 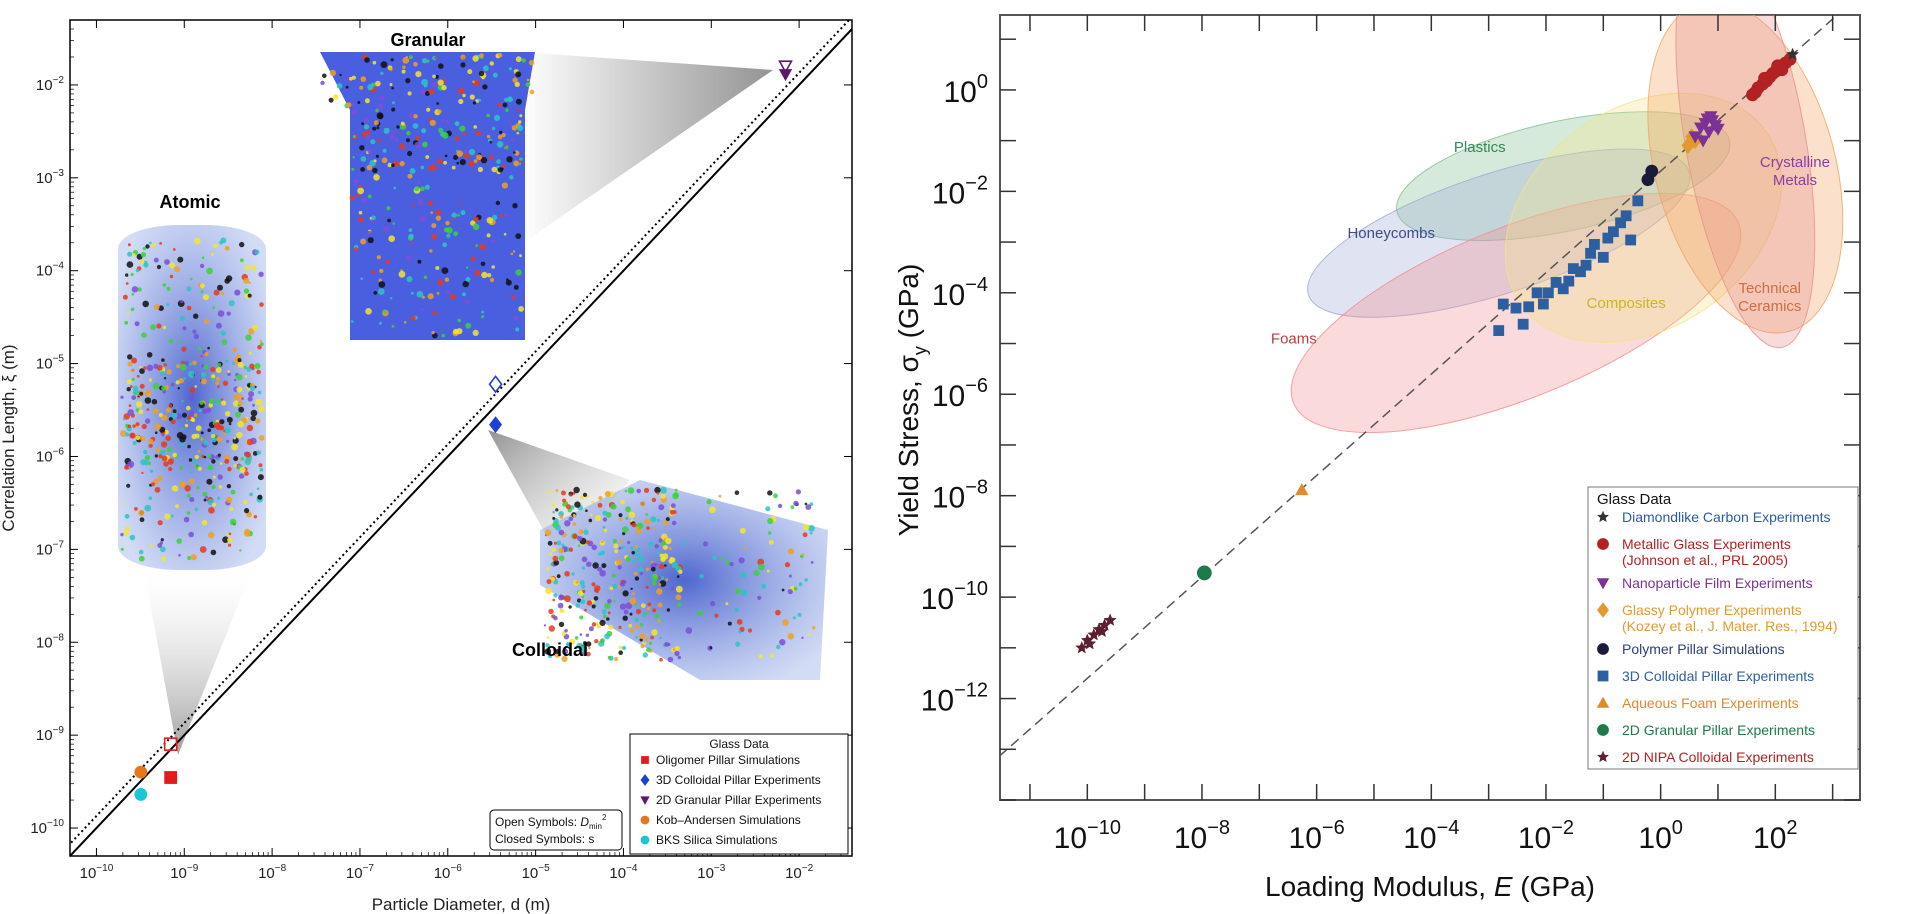 I want to click on symbol-note-box: Open Symbols: Dmin2 Closed Symbols: s, so click(x=556, y=830).